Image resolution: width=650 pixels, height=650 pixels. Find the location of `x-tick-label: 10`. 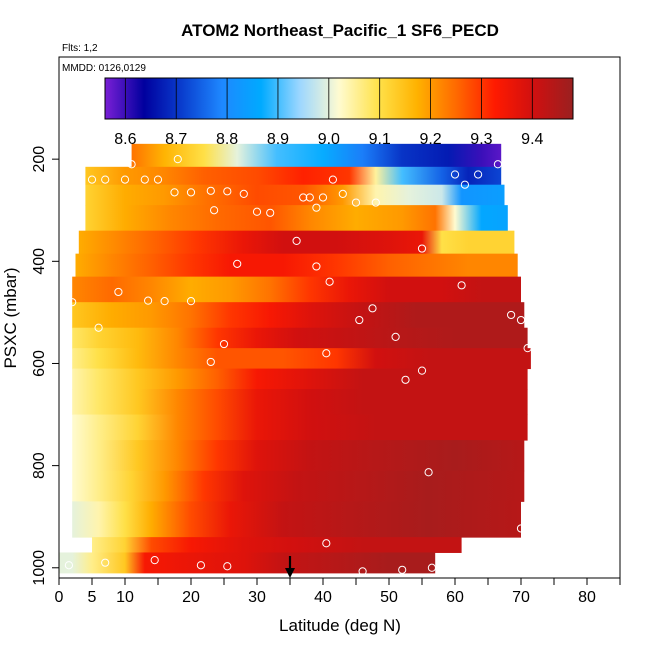

x-tick-label: 10 is located at coordinates (125, 597).